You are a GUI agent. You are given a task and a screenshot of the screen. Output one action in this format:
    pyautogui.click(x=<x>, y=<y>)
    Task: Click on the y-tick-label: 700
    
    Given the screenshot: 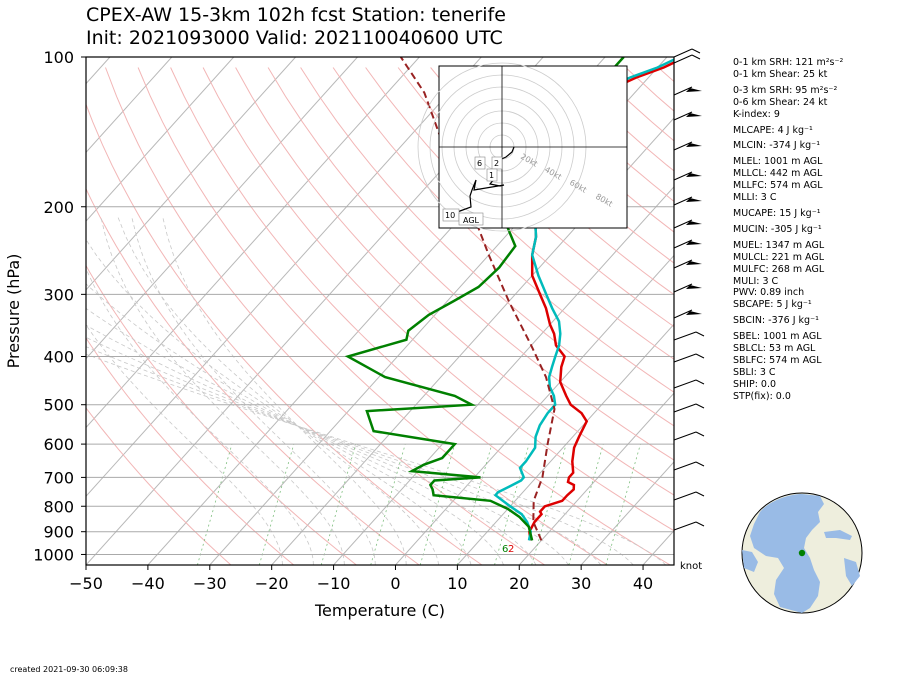 What is the action you would take?
    pyautogui.click(x=58, y=477)
    